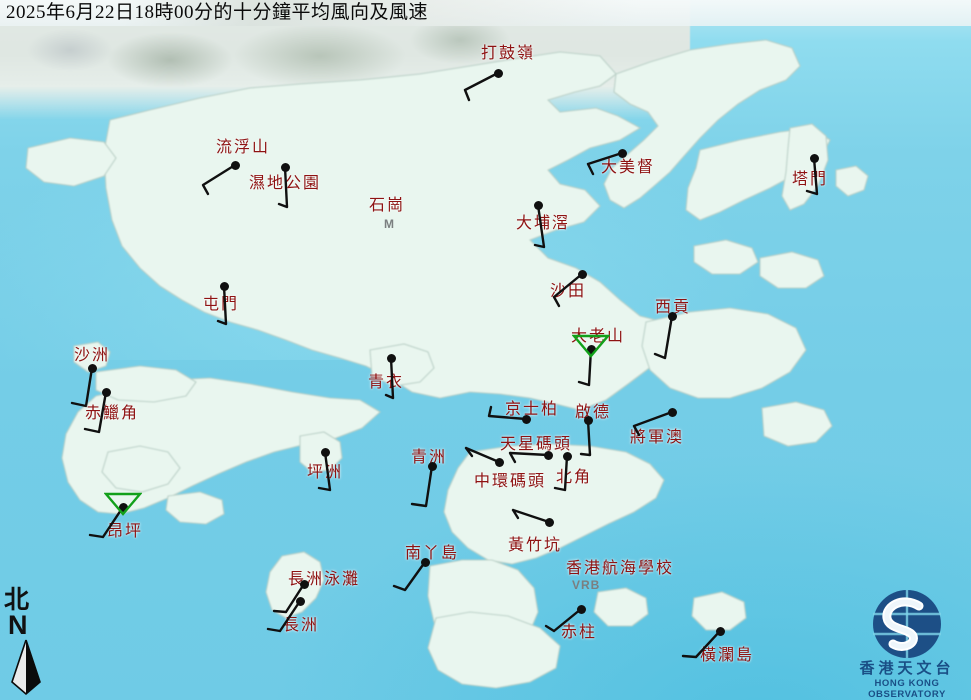  Describe the element at coordinates (673, 307) in the screenshot. I see `station-name-label: 西貢` at that location.